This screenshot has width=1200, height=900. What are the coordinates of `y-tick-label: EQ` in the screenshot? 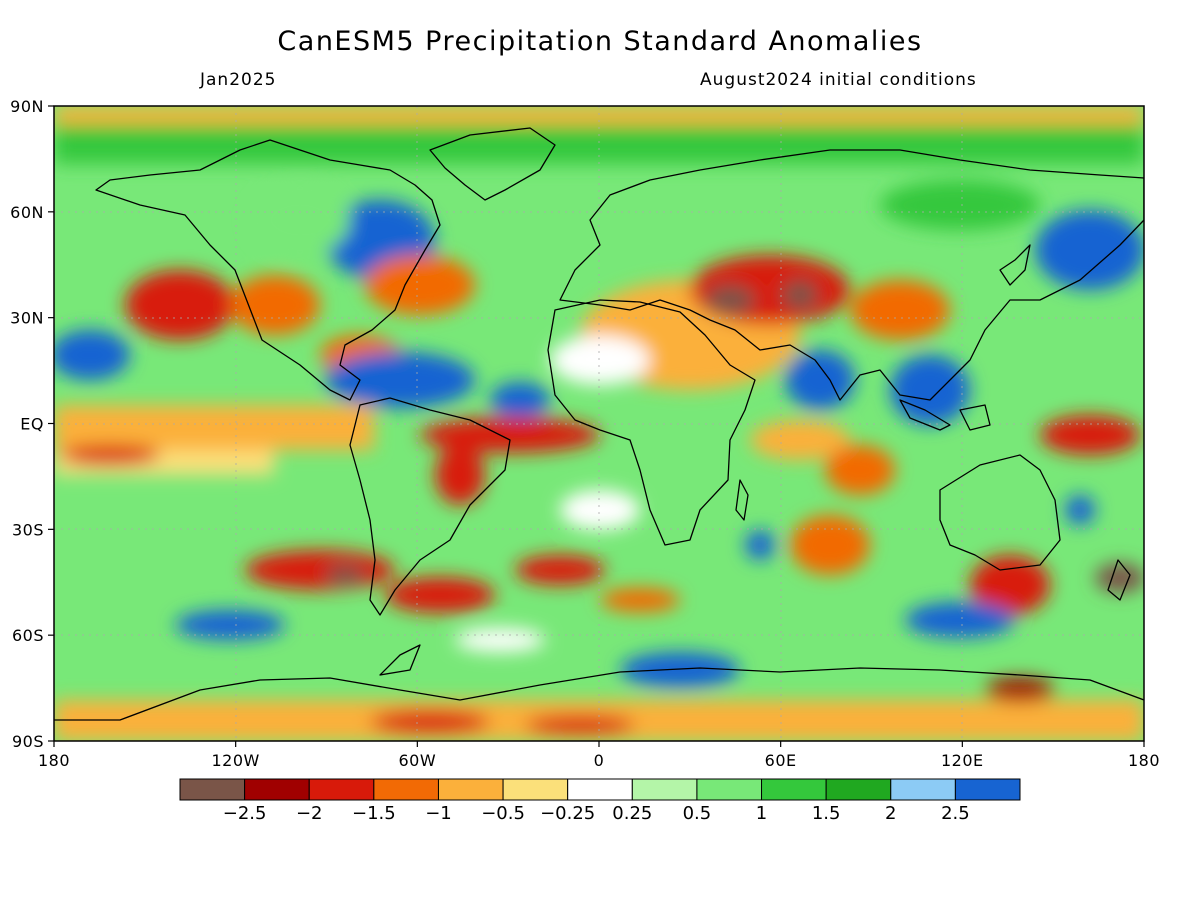 It's located at (32, 424).